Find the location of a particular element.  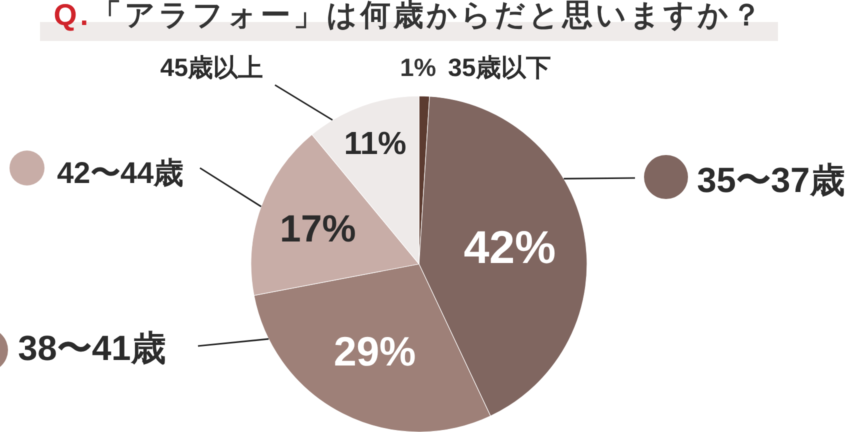

chart-title: Q.「アラフォー」は何歳からだと思いますか？ is located at coordinates (409, 16).